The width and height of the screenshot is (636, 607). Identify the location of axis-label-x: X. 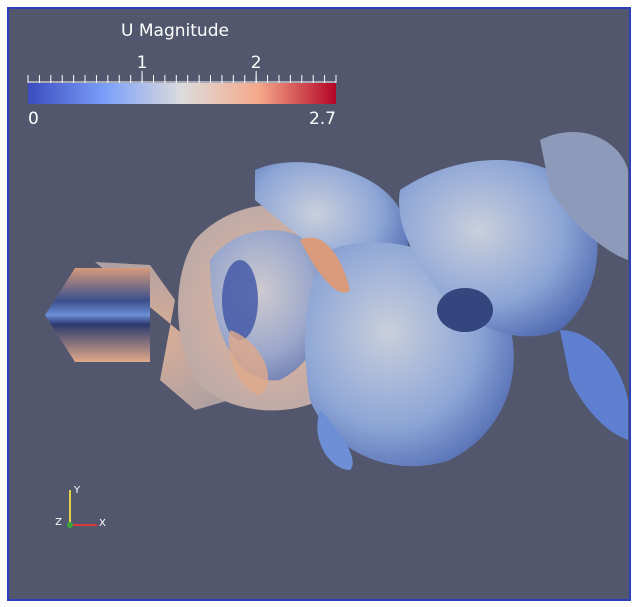
(102, 523).